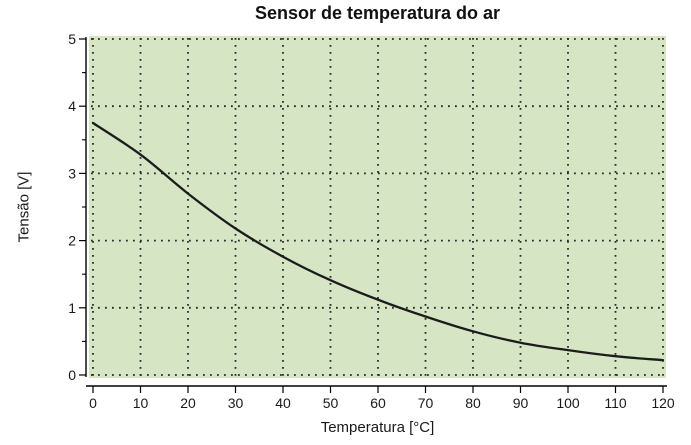 The height and width of the screenshot is (445, 691). What do you see at coordinates (93, 403) in the screenshot?
I see `x-tick-label: 0` at bounding box center [93, 403].